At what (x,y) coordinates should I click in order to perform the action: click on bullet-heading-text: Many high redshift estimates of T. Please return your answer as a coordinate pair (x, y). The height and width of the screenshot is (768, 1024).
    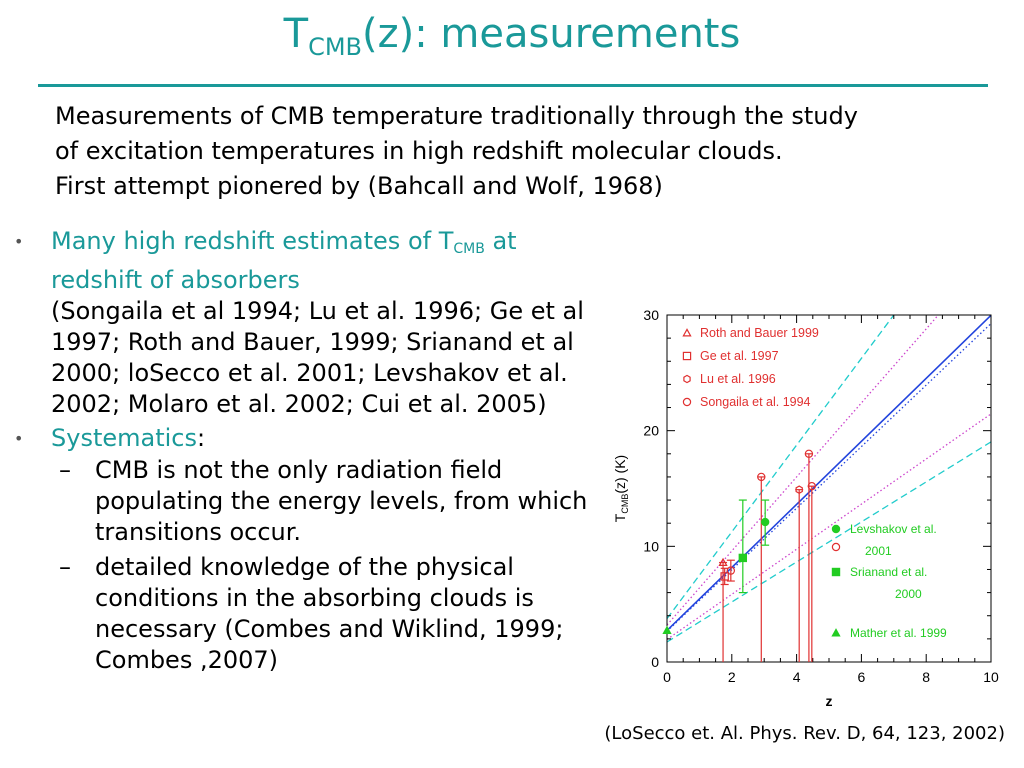
    Looking at the image, I should click on (252, 241).